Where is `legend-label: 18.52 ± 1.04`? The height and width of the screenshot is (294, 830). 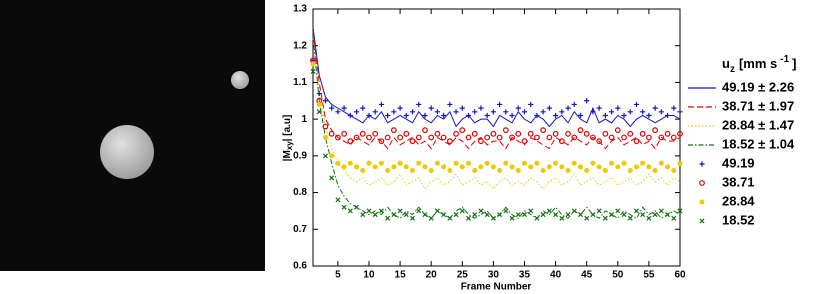
legend-label: 18.52 ± 1.04 is located at coordinates (758, 143).